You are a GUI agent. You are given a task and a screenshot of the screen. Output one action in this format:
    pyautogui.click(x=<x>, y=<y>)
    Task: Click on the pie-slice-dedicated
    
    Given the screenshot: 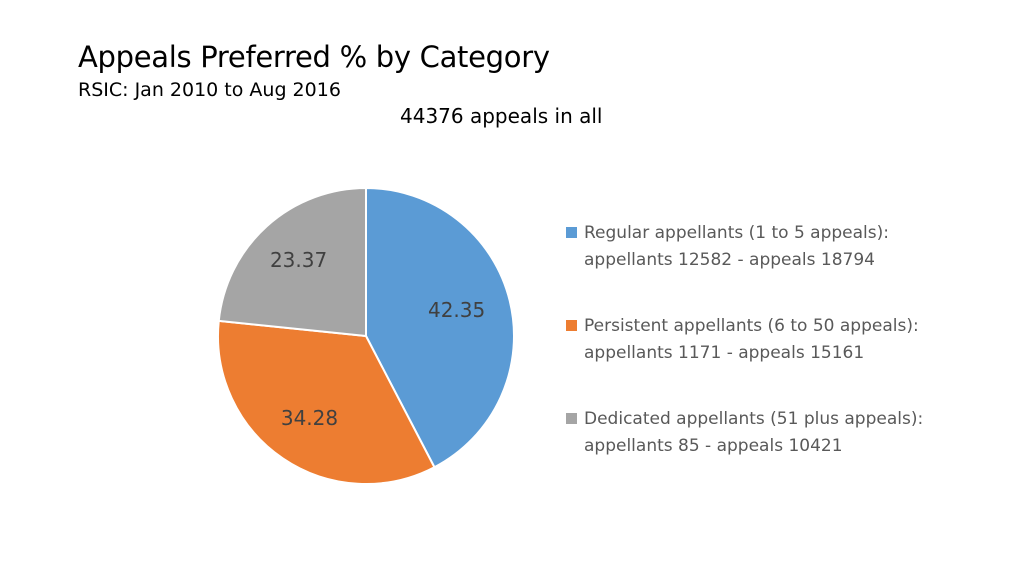 What is the action you would take?
    pyautogui.click(x=292, y=262)
    